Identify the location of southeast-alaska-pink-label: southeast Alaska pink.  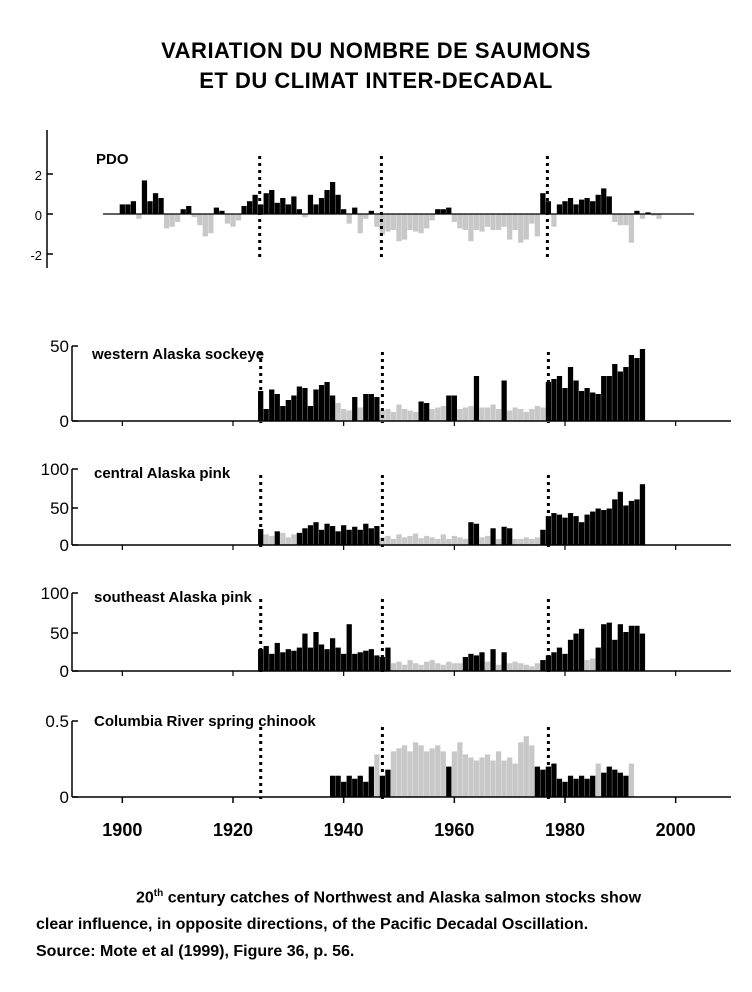
(173, 597).